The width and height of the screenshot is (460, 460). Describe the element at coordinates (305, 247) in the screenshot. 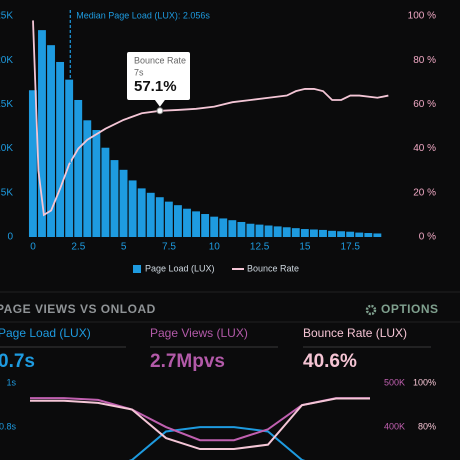

I see `x-tick-label: 15` at that location.